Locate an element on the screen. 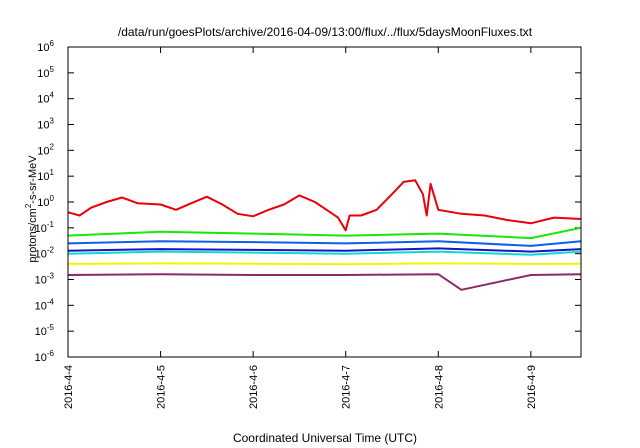 The image size is (640, 448). x-tick-label: 2016-4-5 is located at coordinates (162, 387).